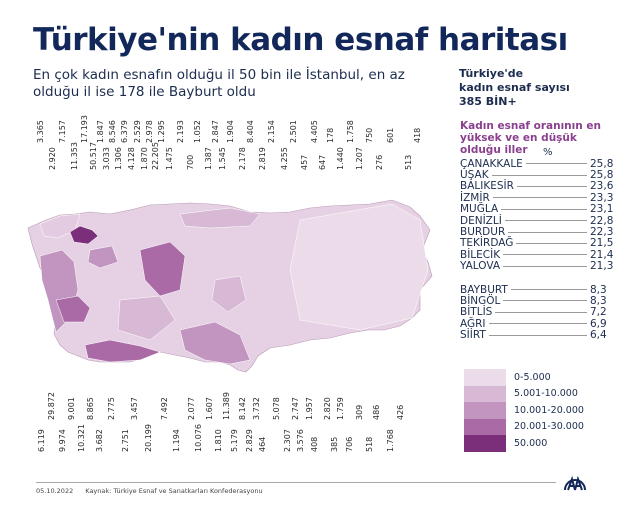 The height and width of the screenshot is (521, 626). What do you see at coordinates (484, 289) in the screenshot?
I see `province-name: BAYBURT` at bounding box center [484, 289].